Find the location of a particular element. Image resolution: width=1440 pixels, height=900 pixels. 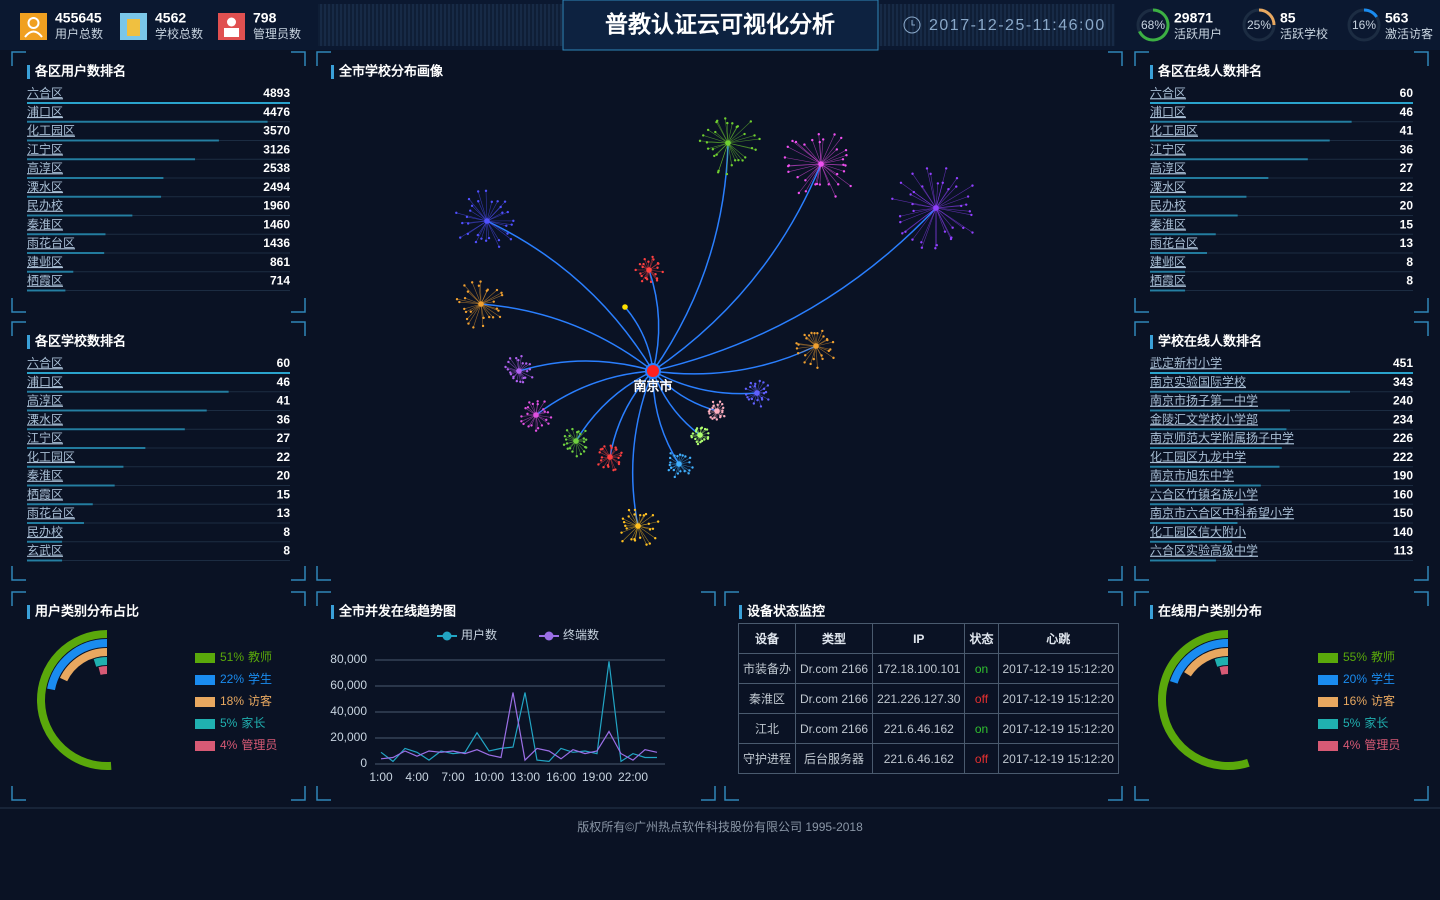

rank-label: 建邺区 is located at coordinates (1168, 262).